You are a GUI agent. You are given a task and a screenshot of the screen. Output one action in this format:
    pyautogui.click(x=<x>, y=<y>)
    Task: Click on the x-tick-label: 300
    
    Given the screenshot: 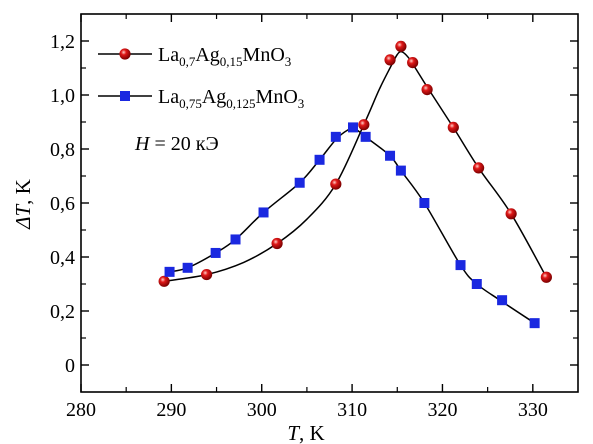 What is the action you would take?
    pyautogui.click(x=262, y=410)
    